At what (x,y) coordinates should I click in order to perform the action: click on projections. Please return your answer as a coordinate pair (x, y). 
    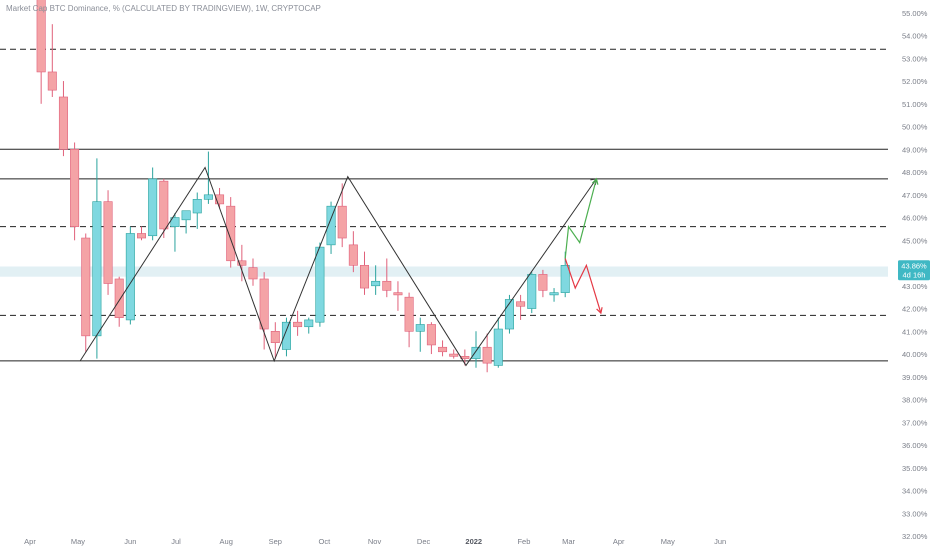
    Looking at the image, I should click on (583, 246).